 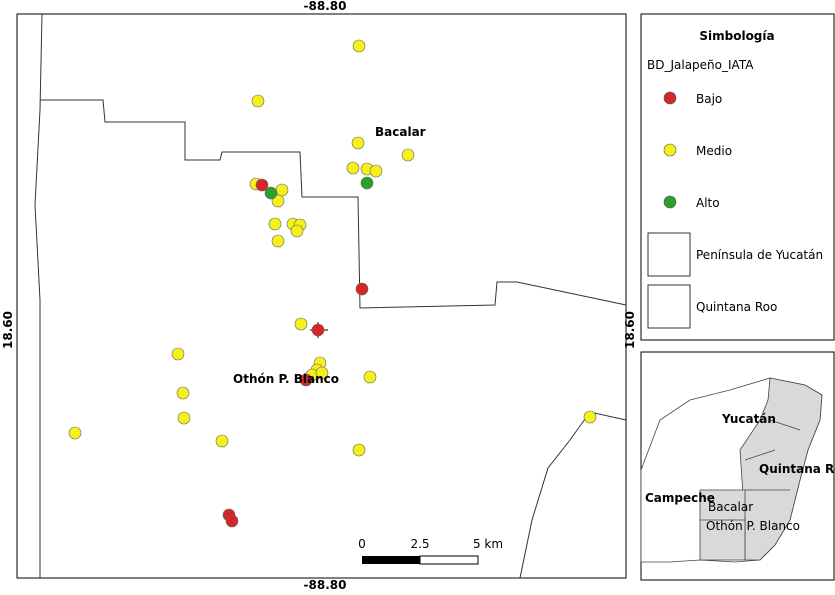 What do you see at coordinates (419, 544) in the screenshot?
I see `scale-label: 2.5` at bounding box center [419, 544].